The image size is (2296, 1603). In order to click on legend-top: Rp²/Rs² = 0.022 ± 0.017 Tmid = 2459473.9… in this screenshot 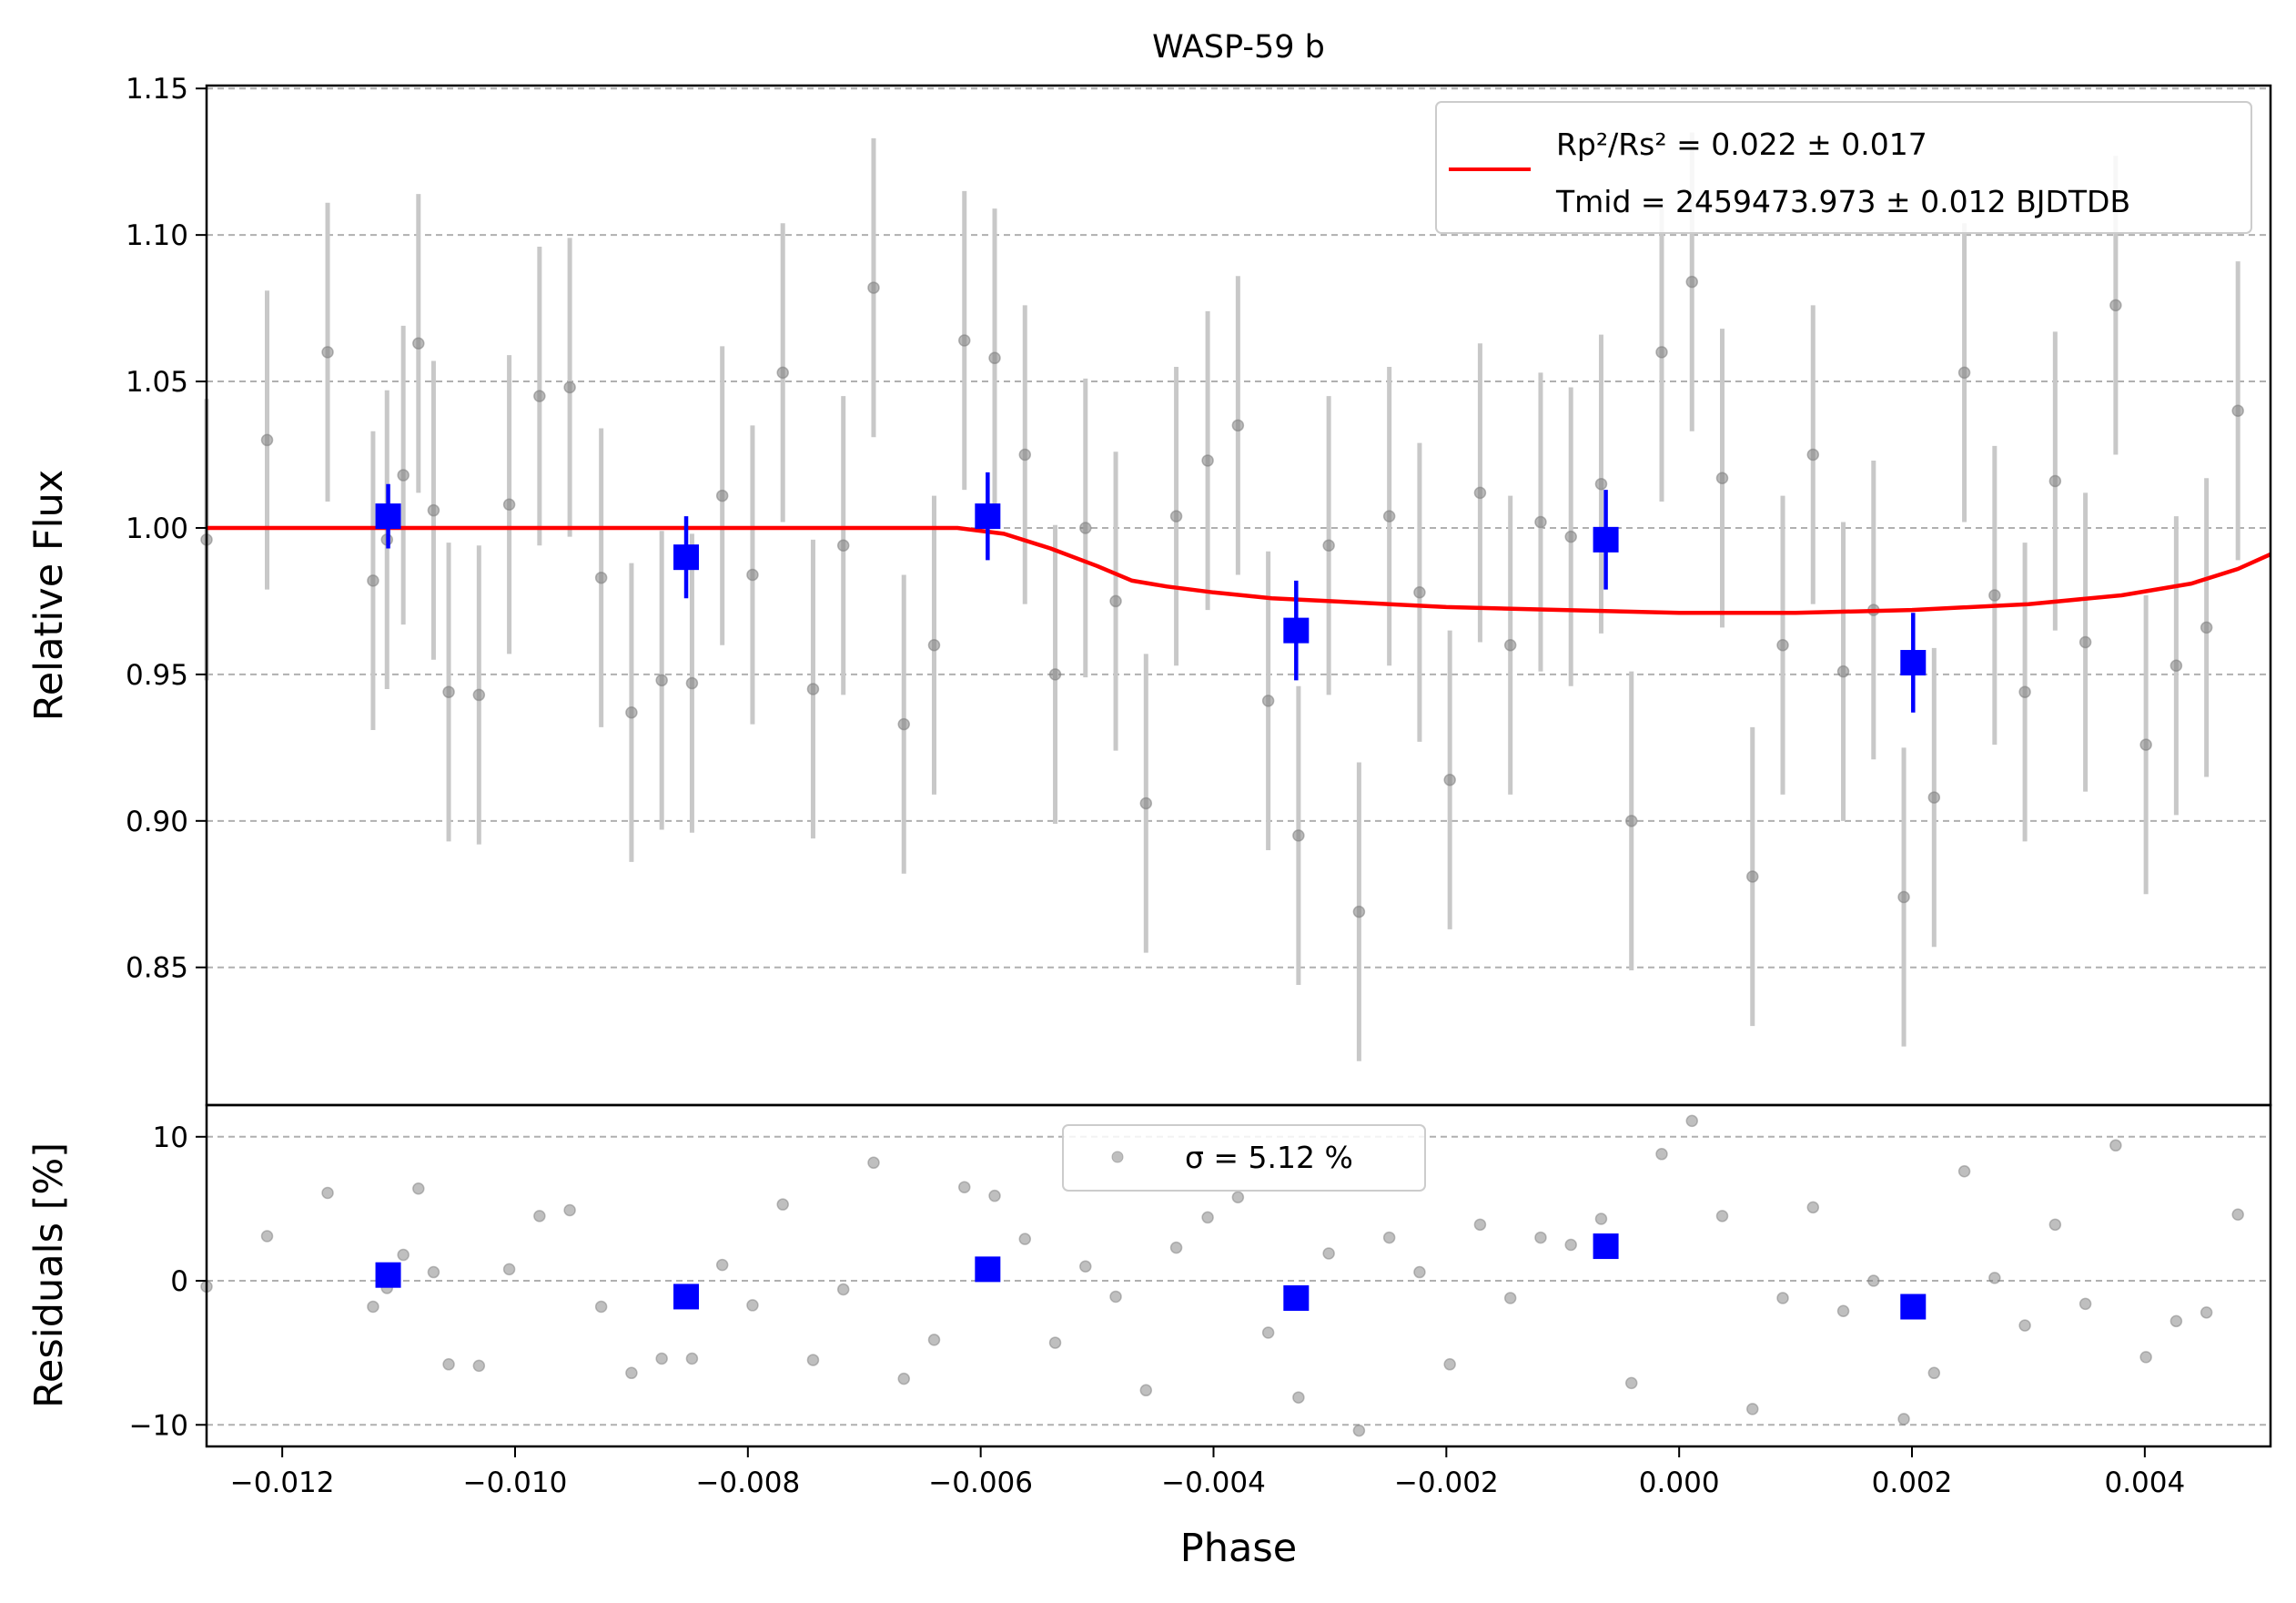, I will do `click(1844, 167)`.